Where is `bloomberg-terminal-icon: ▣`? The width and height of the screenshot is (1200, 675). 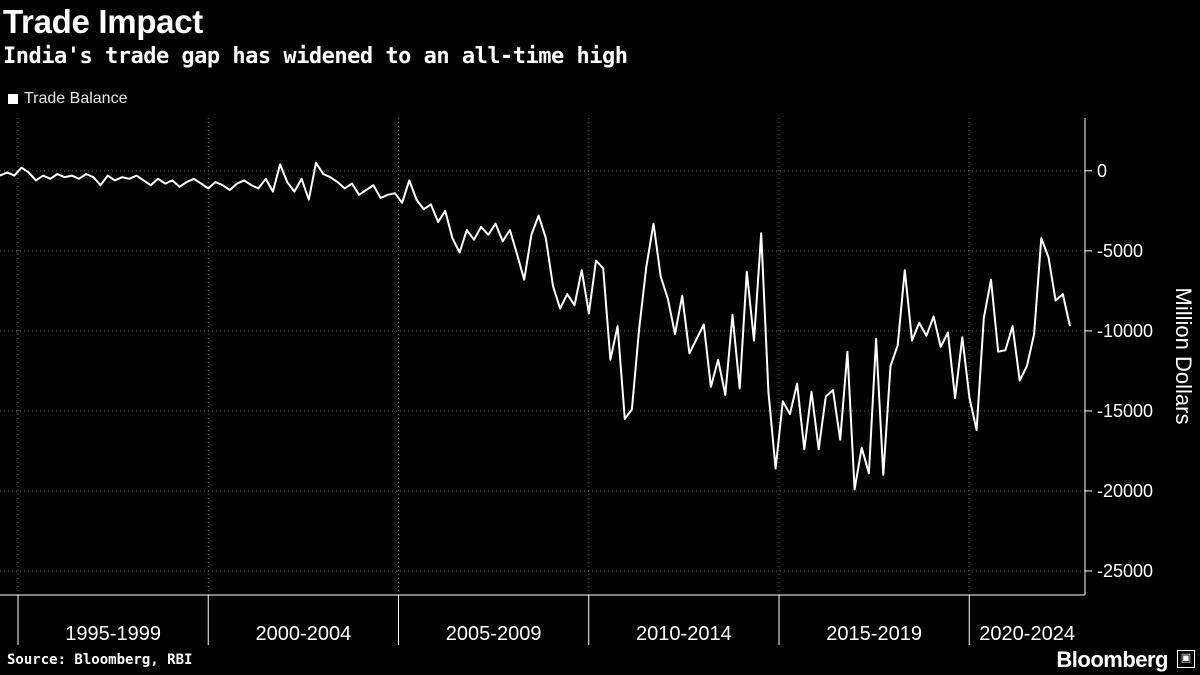
bloomberg-terminal-icon: ▣ is located at coordinates (1186, 659).